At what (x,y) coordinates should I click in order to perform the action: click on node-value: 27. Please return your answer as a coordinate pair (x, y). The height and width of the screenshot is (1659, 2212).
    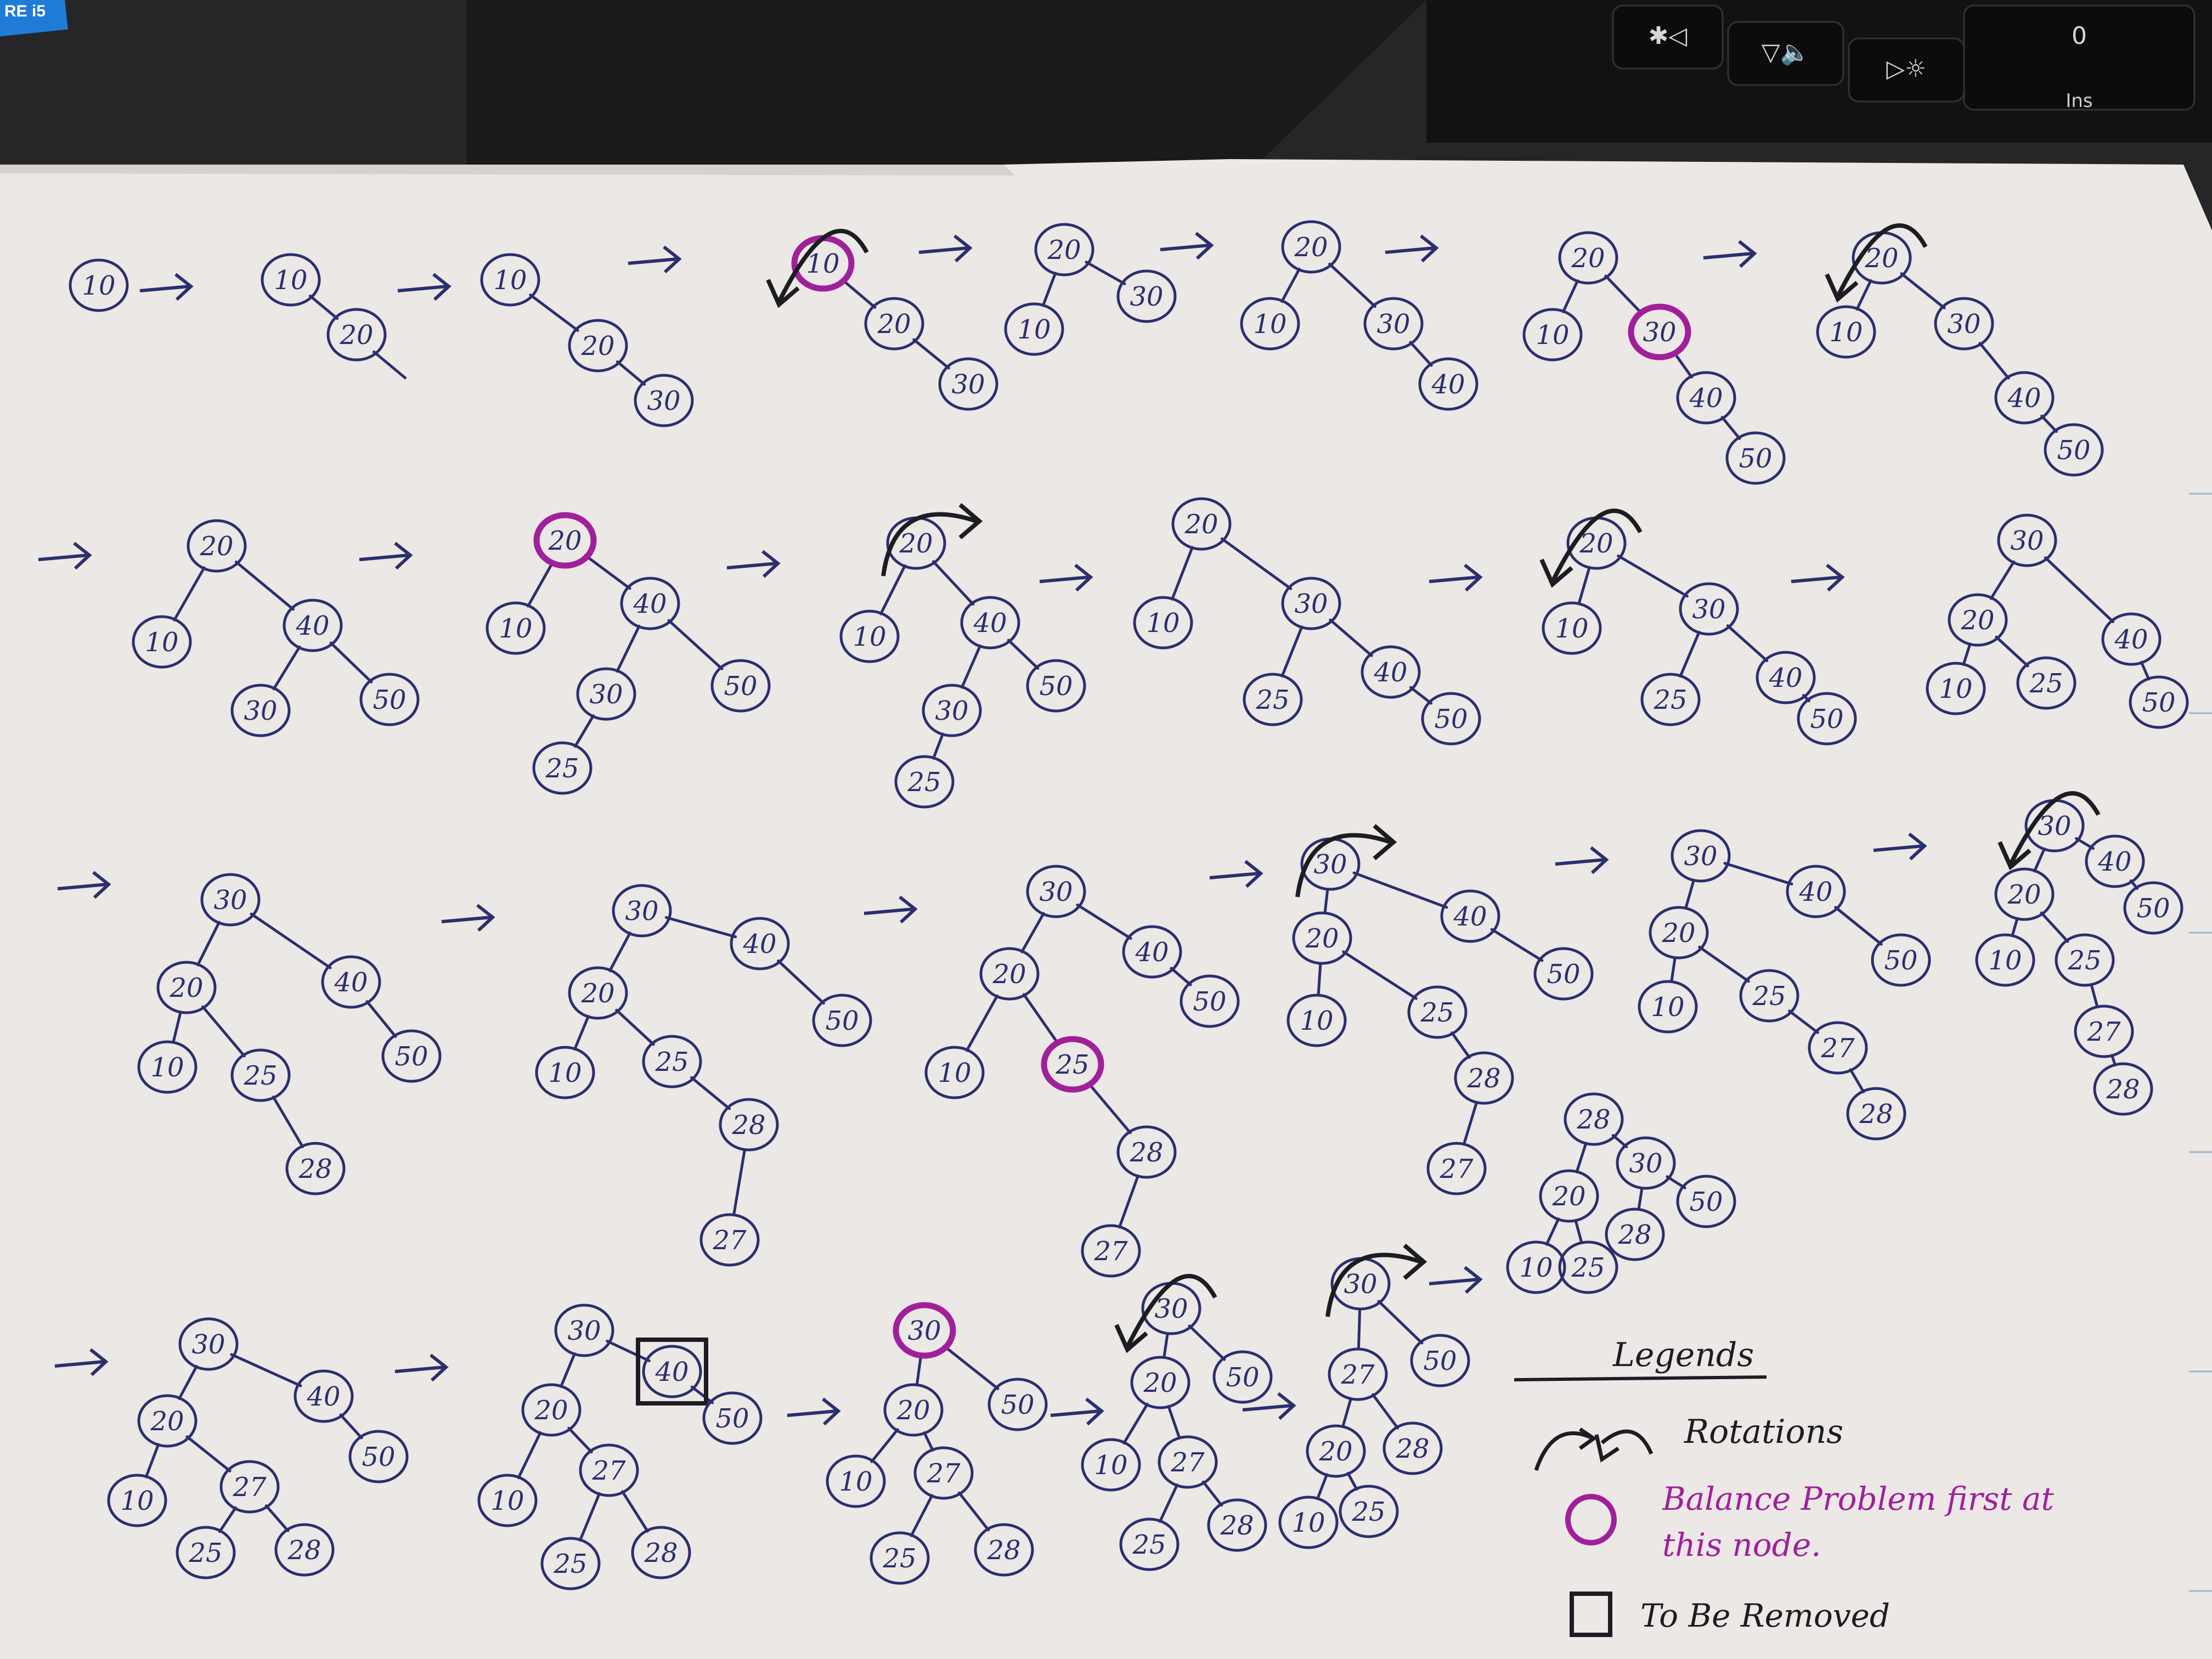
    Looking at the image, I should click on (730, 1241).